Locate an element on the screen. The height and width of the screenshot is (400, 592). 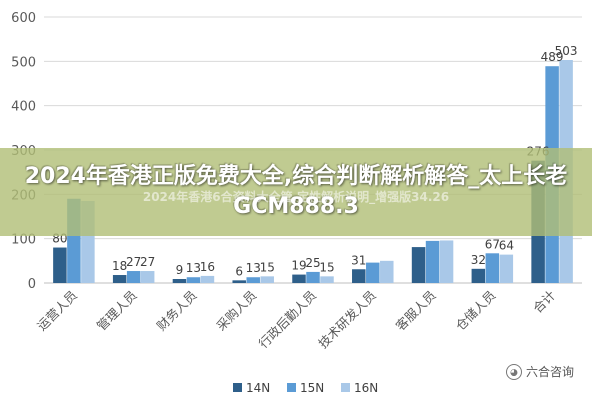
legend-label: 15N is located at coordinates (312, 388).